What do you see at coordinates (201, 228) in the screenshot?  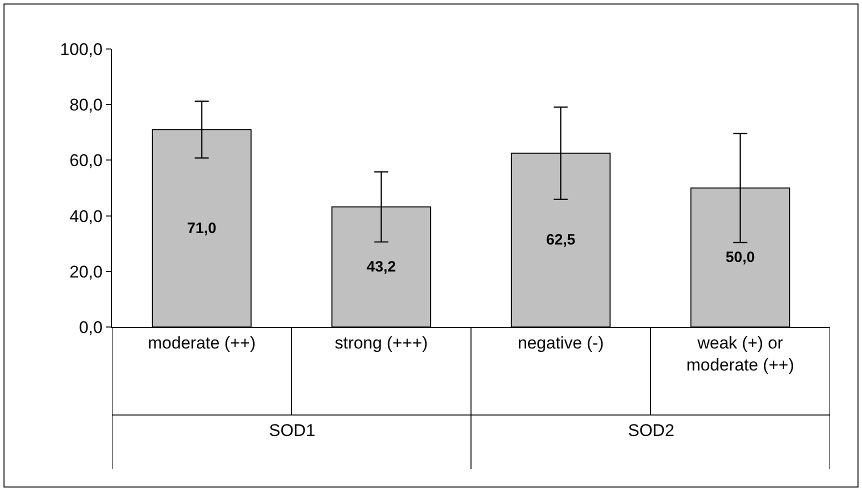 I see `data-label: 71,0` at bounding box center [201, 228].